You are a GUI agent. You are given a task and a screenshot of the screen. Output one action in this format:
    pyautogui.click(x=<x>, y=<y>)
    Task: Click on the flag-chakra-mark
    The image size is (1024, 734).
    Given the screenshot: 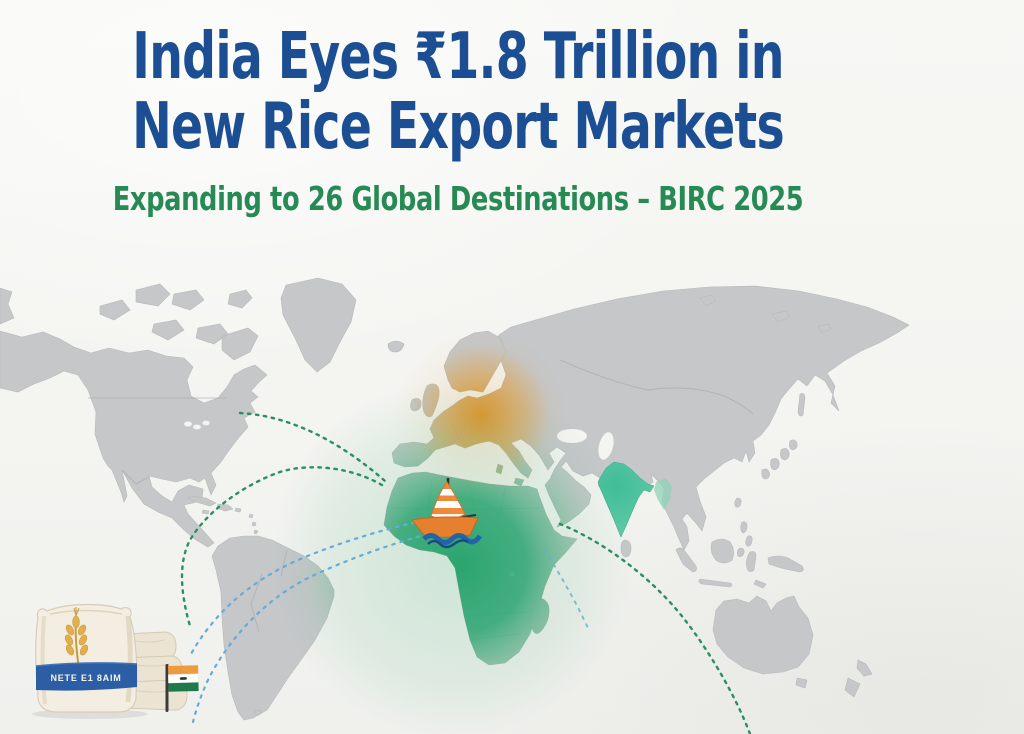 What is the action you would take?
    pyautogui.click(x=183, y=678)
    